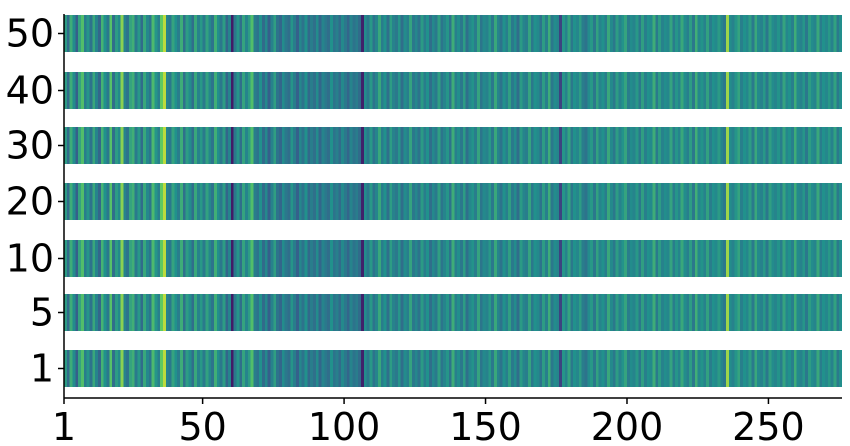 The width and height of the screenshot is (850, 446). I want to click on y-tick-label: 1, so click(42, 369).